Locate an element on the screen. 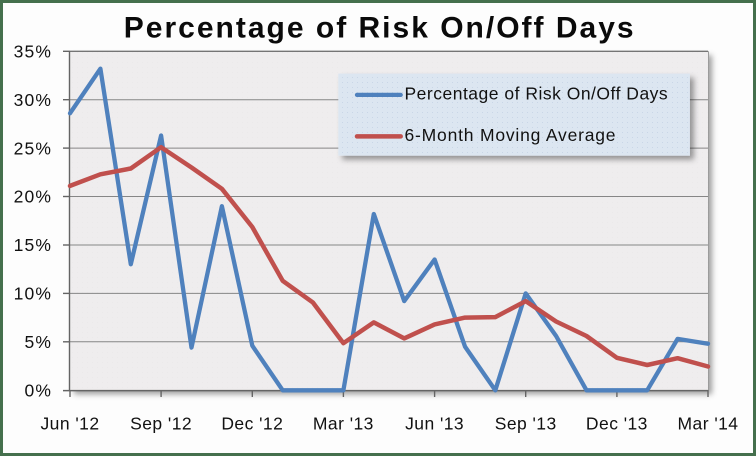 The image size is (756, 456). svg-text: Mar '14 is located at coordinates (708, 424).